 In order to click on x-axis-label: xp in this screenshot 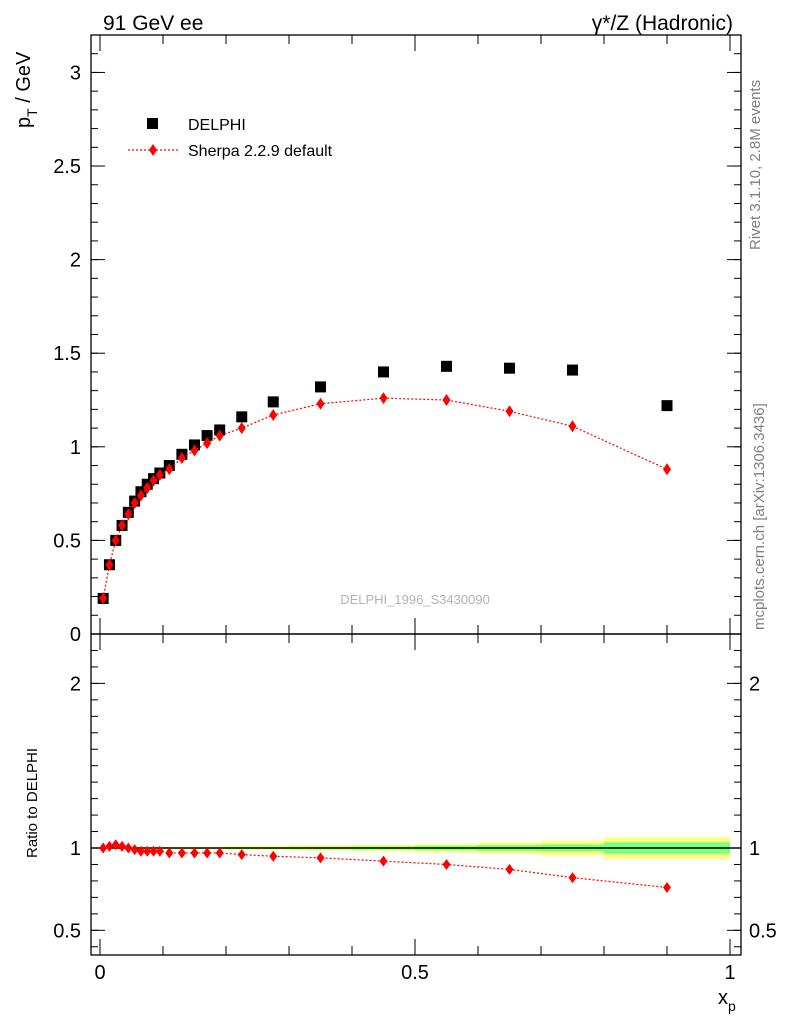, I will do `click(727, 1000)`.